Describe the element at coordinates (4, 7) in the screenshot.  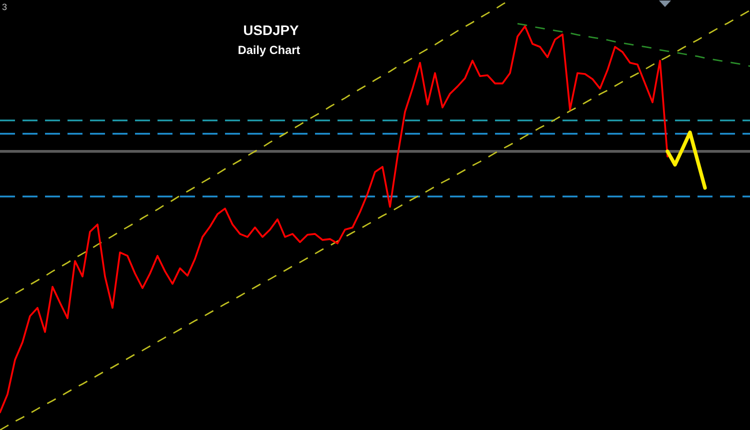
I see `annotation: 3` at that location.